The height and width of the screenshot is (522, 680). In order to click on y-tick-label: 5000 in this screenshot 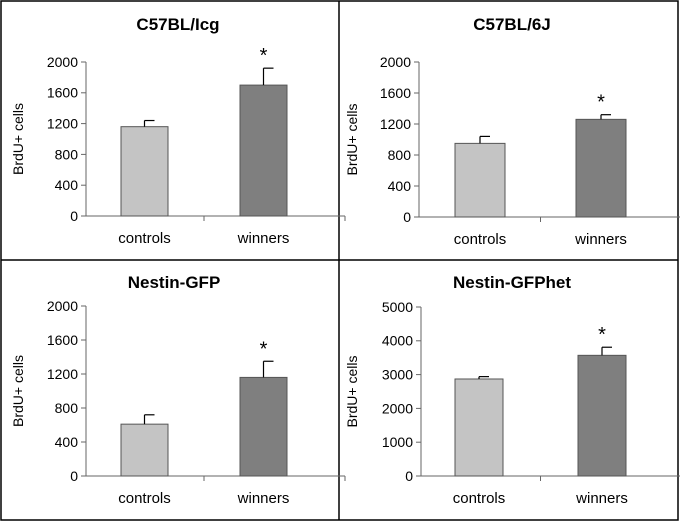, I will do `click(397, 307)`.